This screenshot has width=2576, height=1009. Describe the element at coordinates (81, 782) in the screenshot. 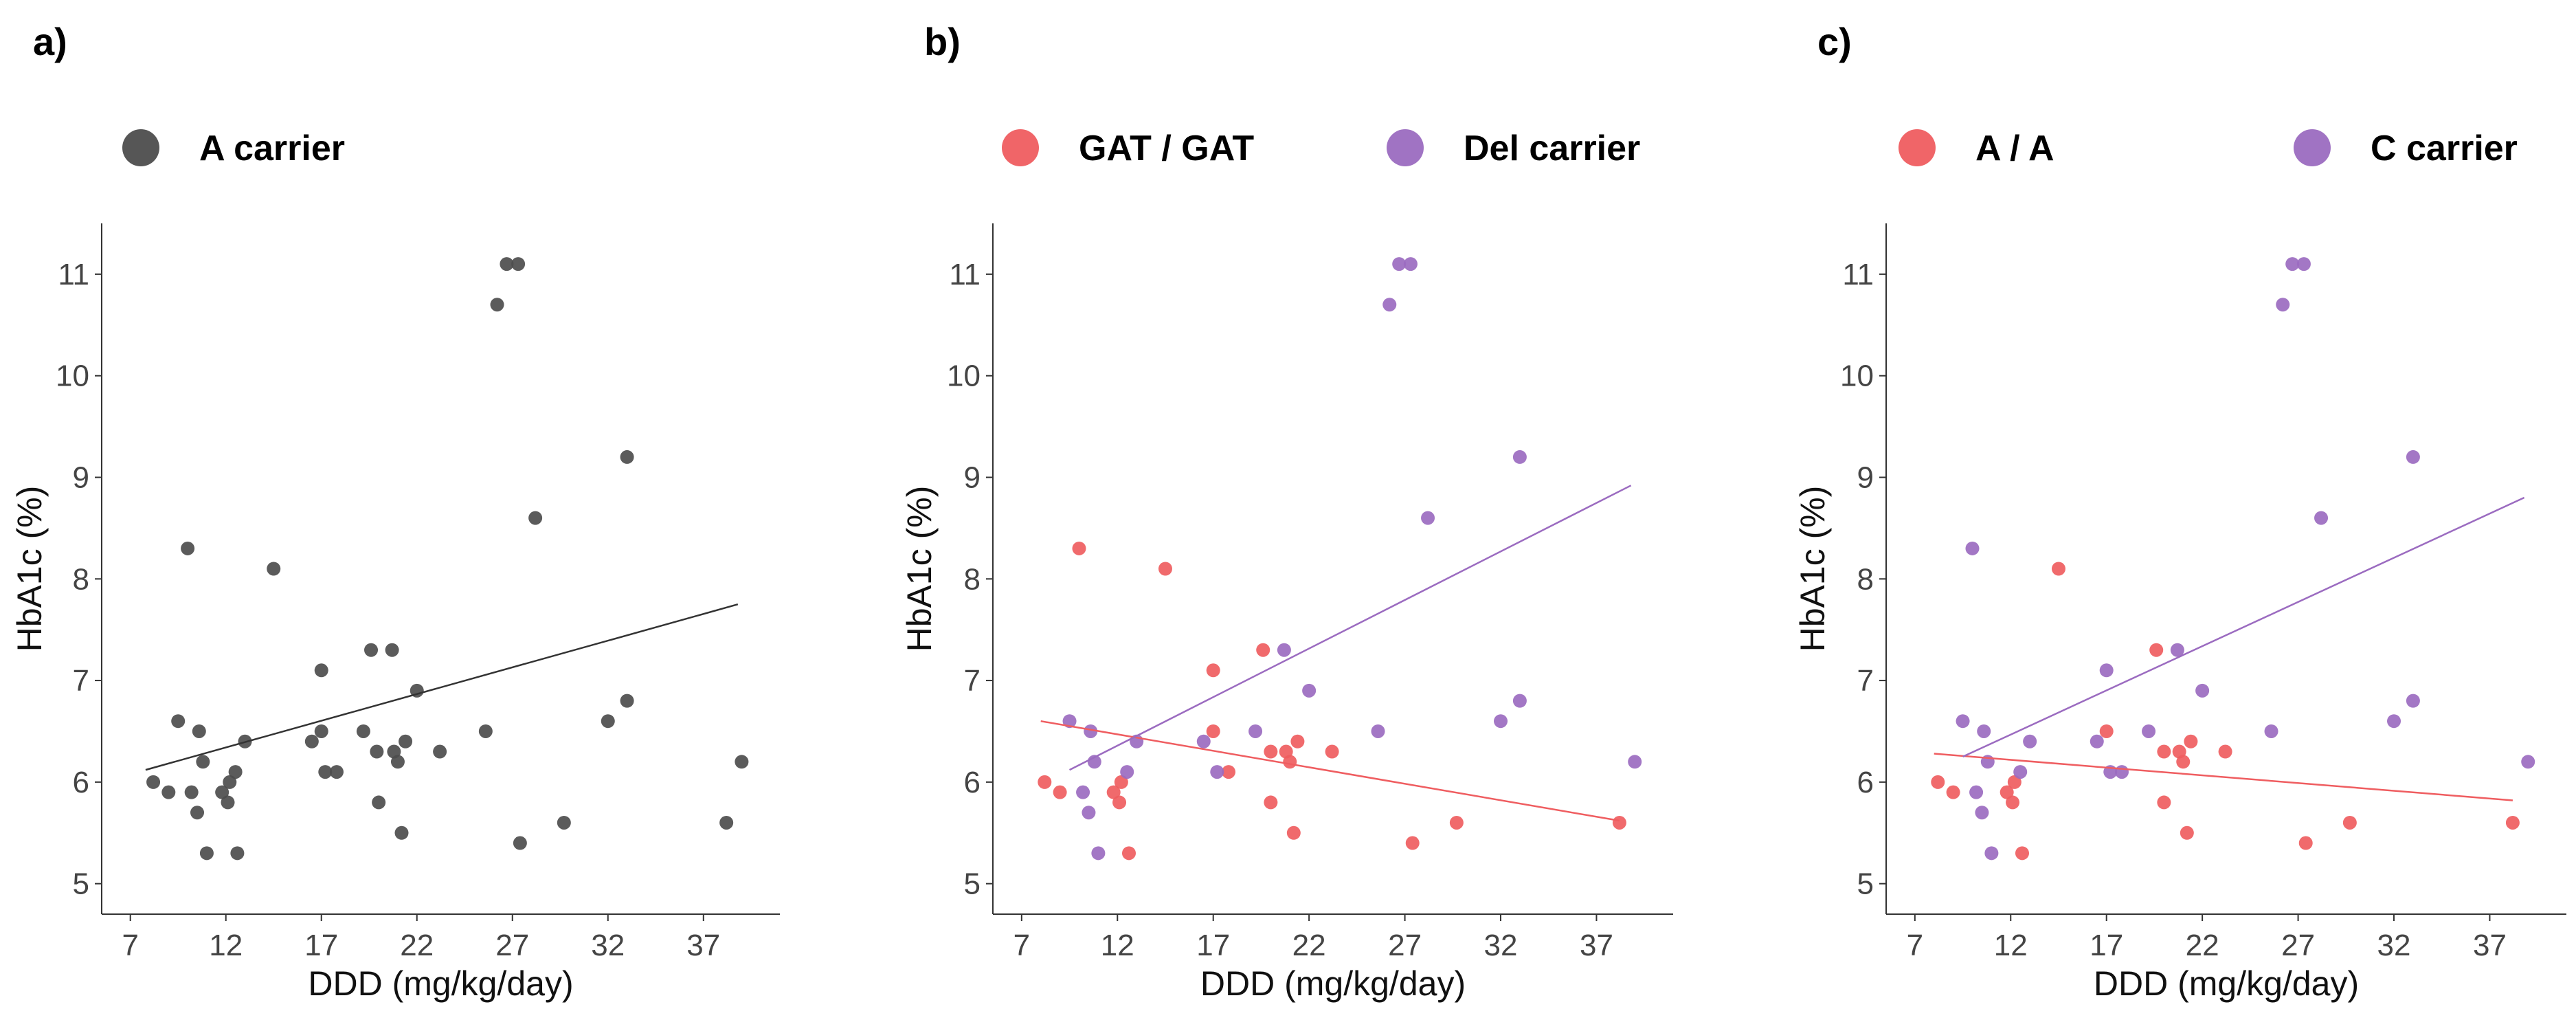

I see `y-tick-label: 6` at that location.